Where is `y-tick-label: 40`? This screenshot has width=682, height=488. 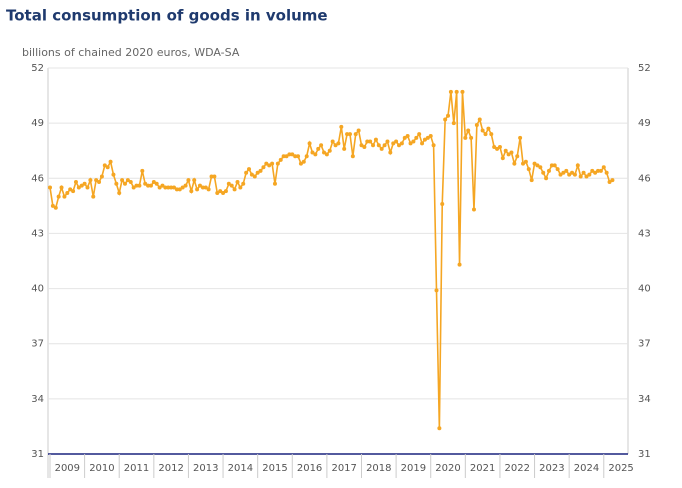
y-tick-label: 40 is located at coordinates (37, 289).